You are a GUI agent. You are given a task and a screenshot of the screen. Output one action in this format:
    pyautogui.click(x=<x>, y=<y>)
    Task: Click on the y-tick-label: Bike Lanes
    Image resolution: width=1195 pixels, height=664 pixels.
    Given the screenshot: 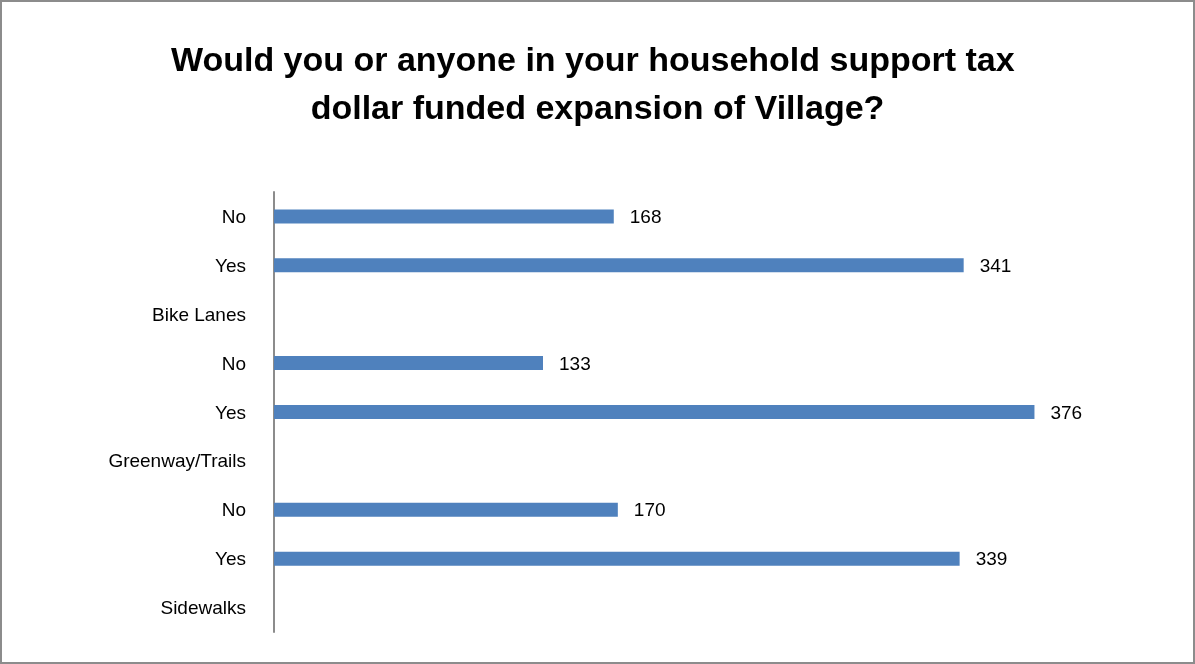 What is the action you would take?
    pyautogui.click(x=198, y=314)
    